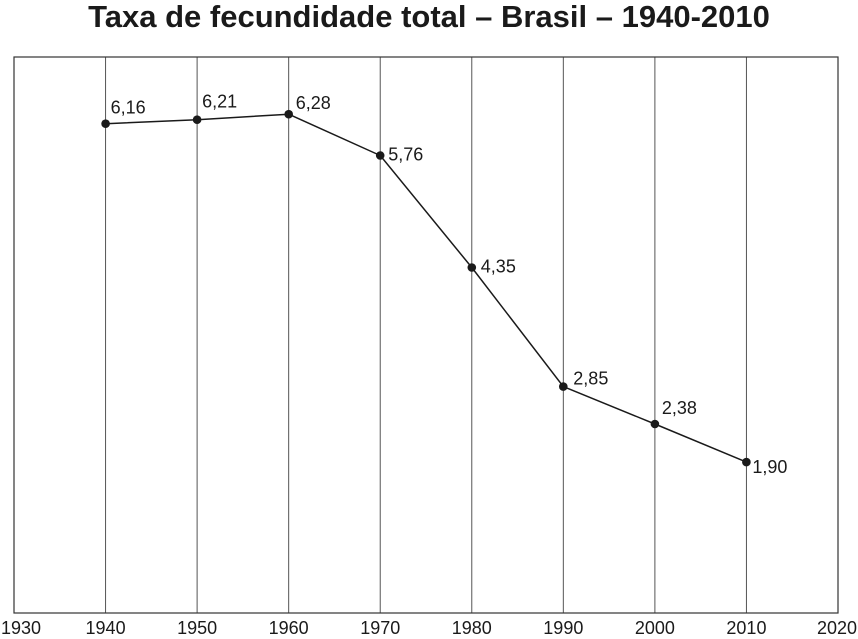 Image resolution: width=858 pixels, height=639 pixels. I want to click on data-label-2010: 1,90, so click(769, 467).